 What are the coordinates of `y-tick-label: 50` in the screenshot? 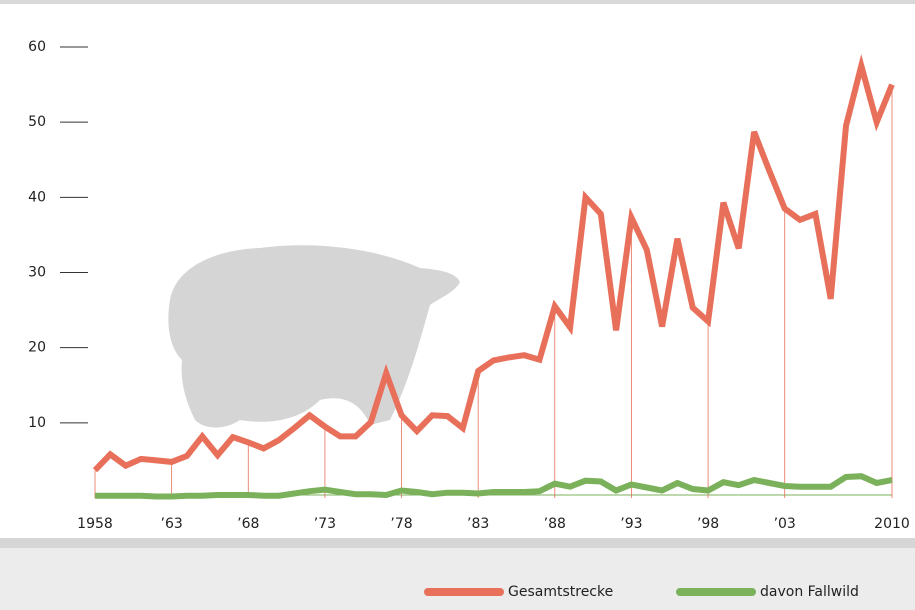 It's located at (37, 122).